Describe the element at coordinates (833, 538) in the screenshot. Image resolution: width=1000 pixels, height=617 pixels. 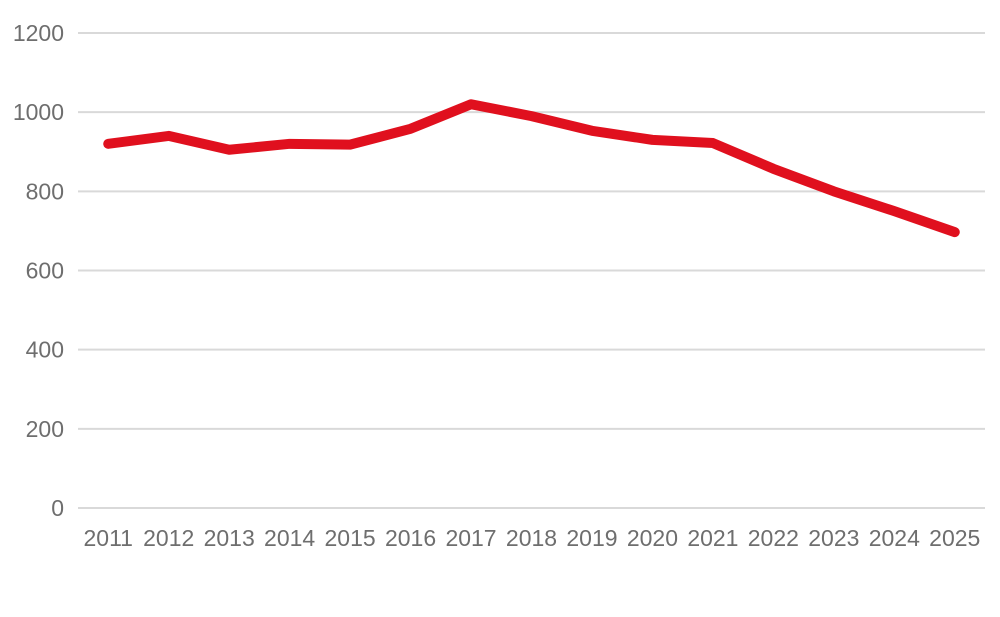
I see `x-axis-tick-label: 2023` at that location.